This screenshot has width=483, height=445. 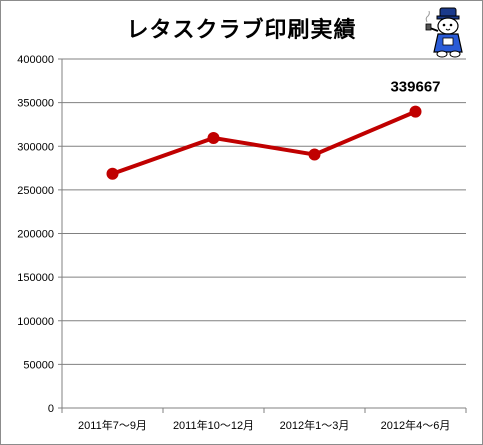 What do you see at coordinates (38, 365) in the screenshot?
I see `y-tick-label: 50000` at bounding box center [38, 365].